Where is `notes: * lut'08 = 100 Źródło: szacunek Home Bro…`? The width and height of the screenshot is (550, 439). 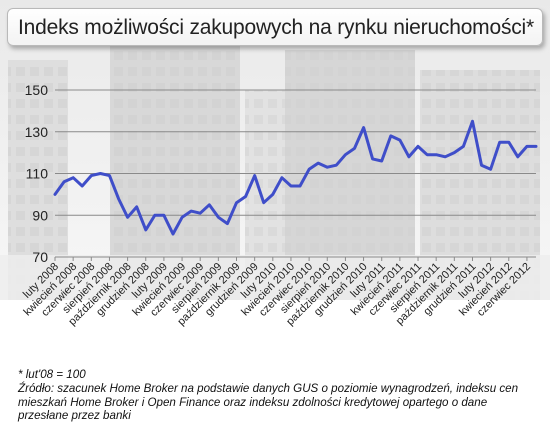 notes: * lut'08 = 100 Źródło: szacunek Home Bro… is located at coordinates (278, 395).